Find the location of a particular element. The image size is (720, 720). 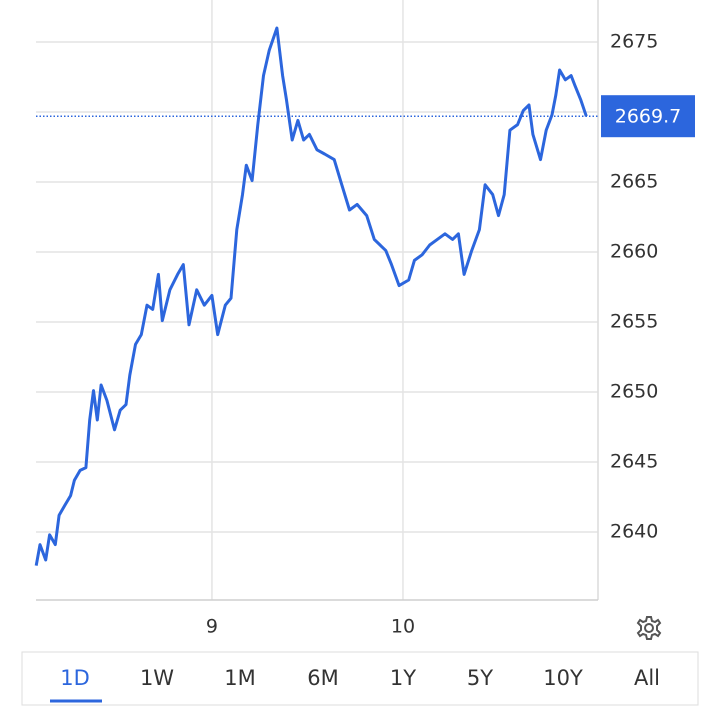

settings-icon is located at coordinates (649, 628).